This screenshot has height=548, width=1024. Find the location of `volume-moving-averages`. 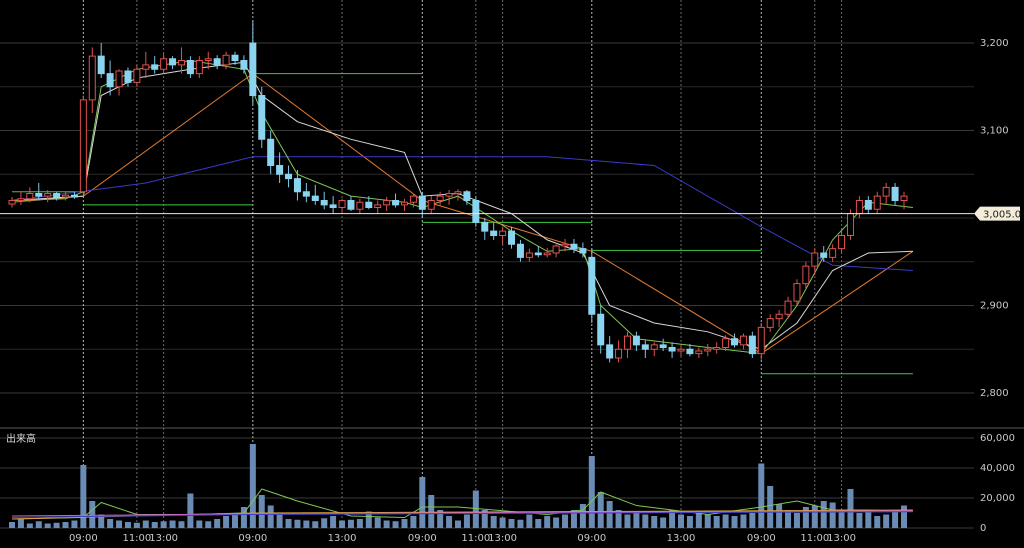

volume-moving-averages is located at coordinates (462, 504).